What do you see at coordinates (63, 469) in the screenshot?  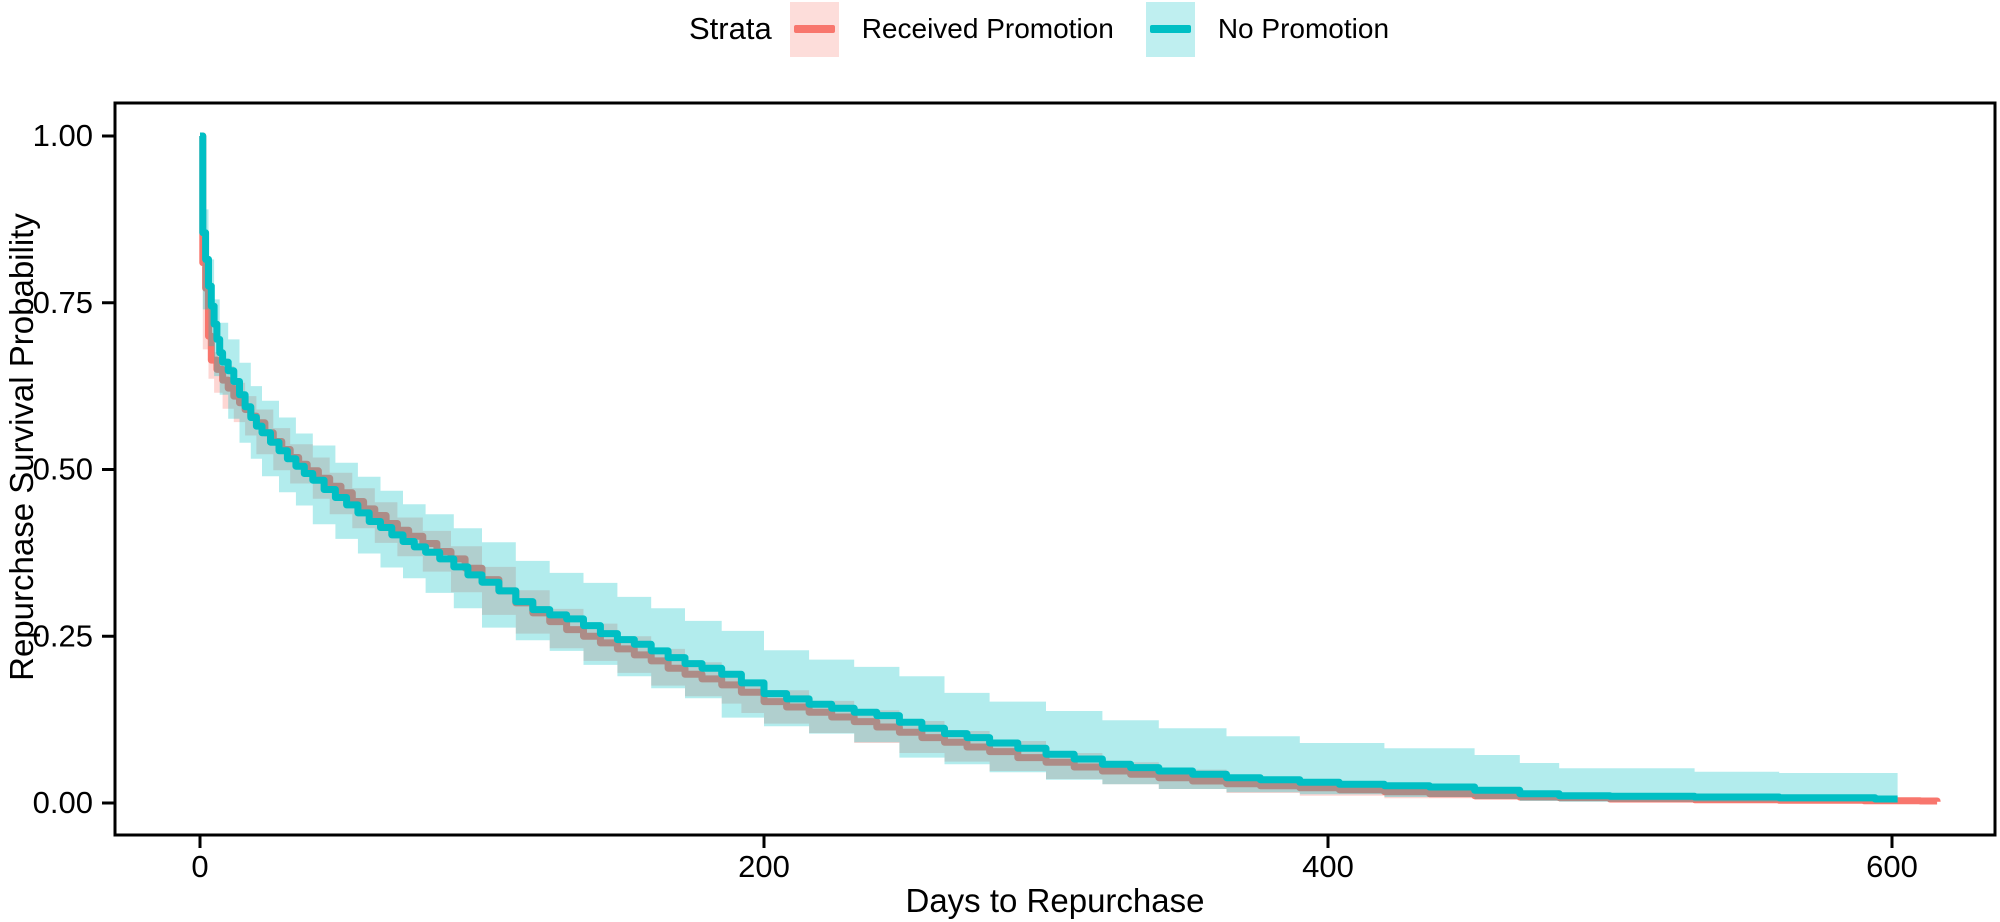 I see `y-tick-label: 0.50` at bounding box center [63, 469].